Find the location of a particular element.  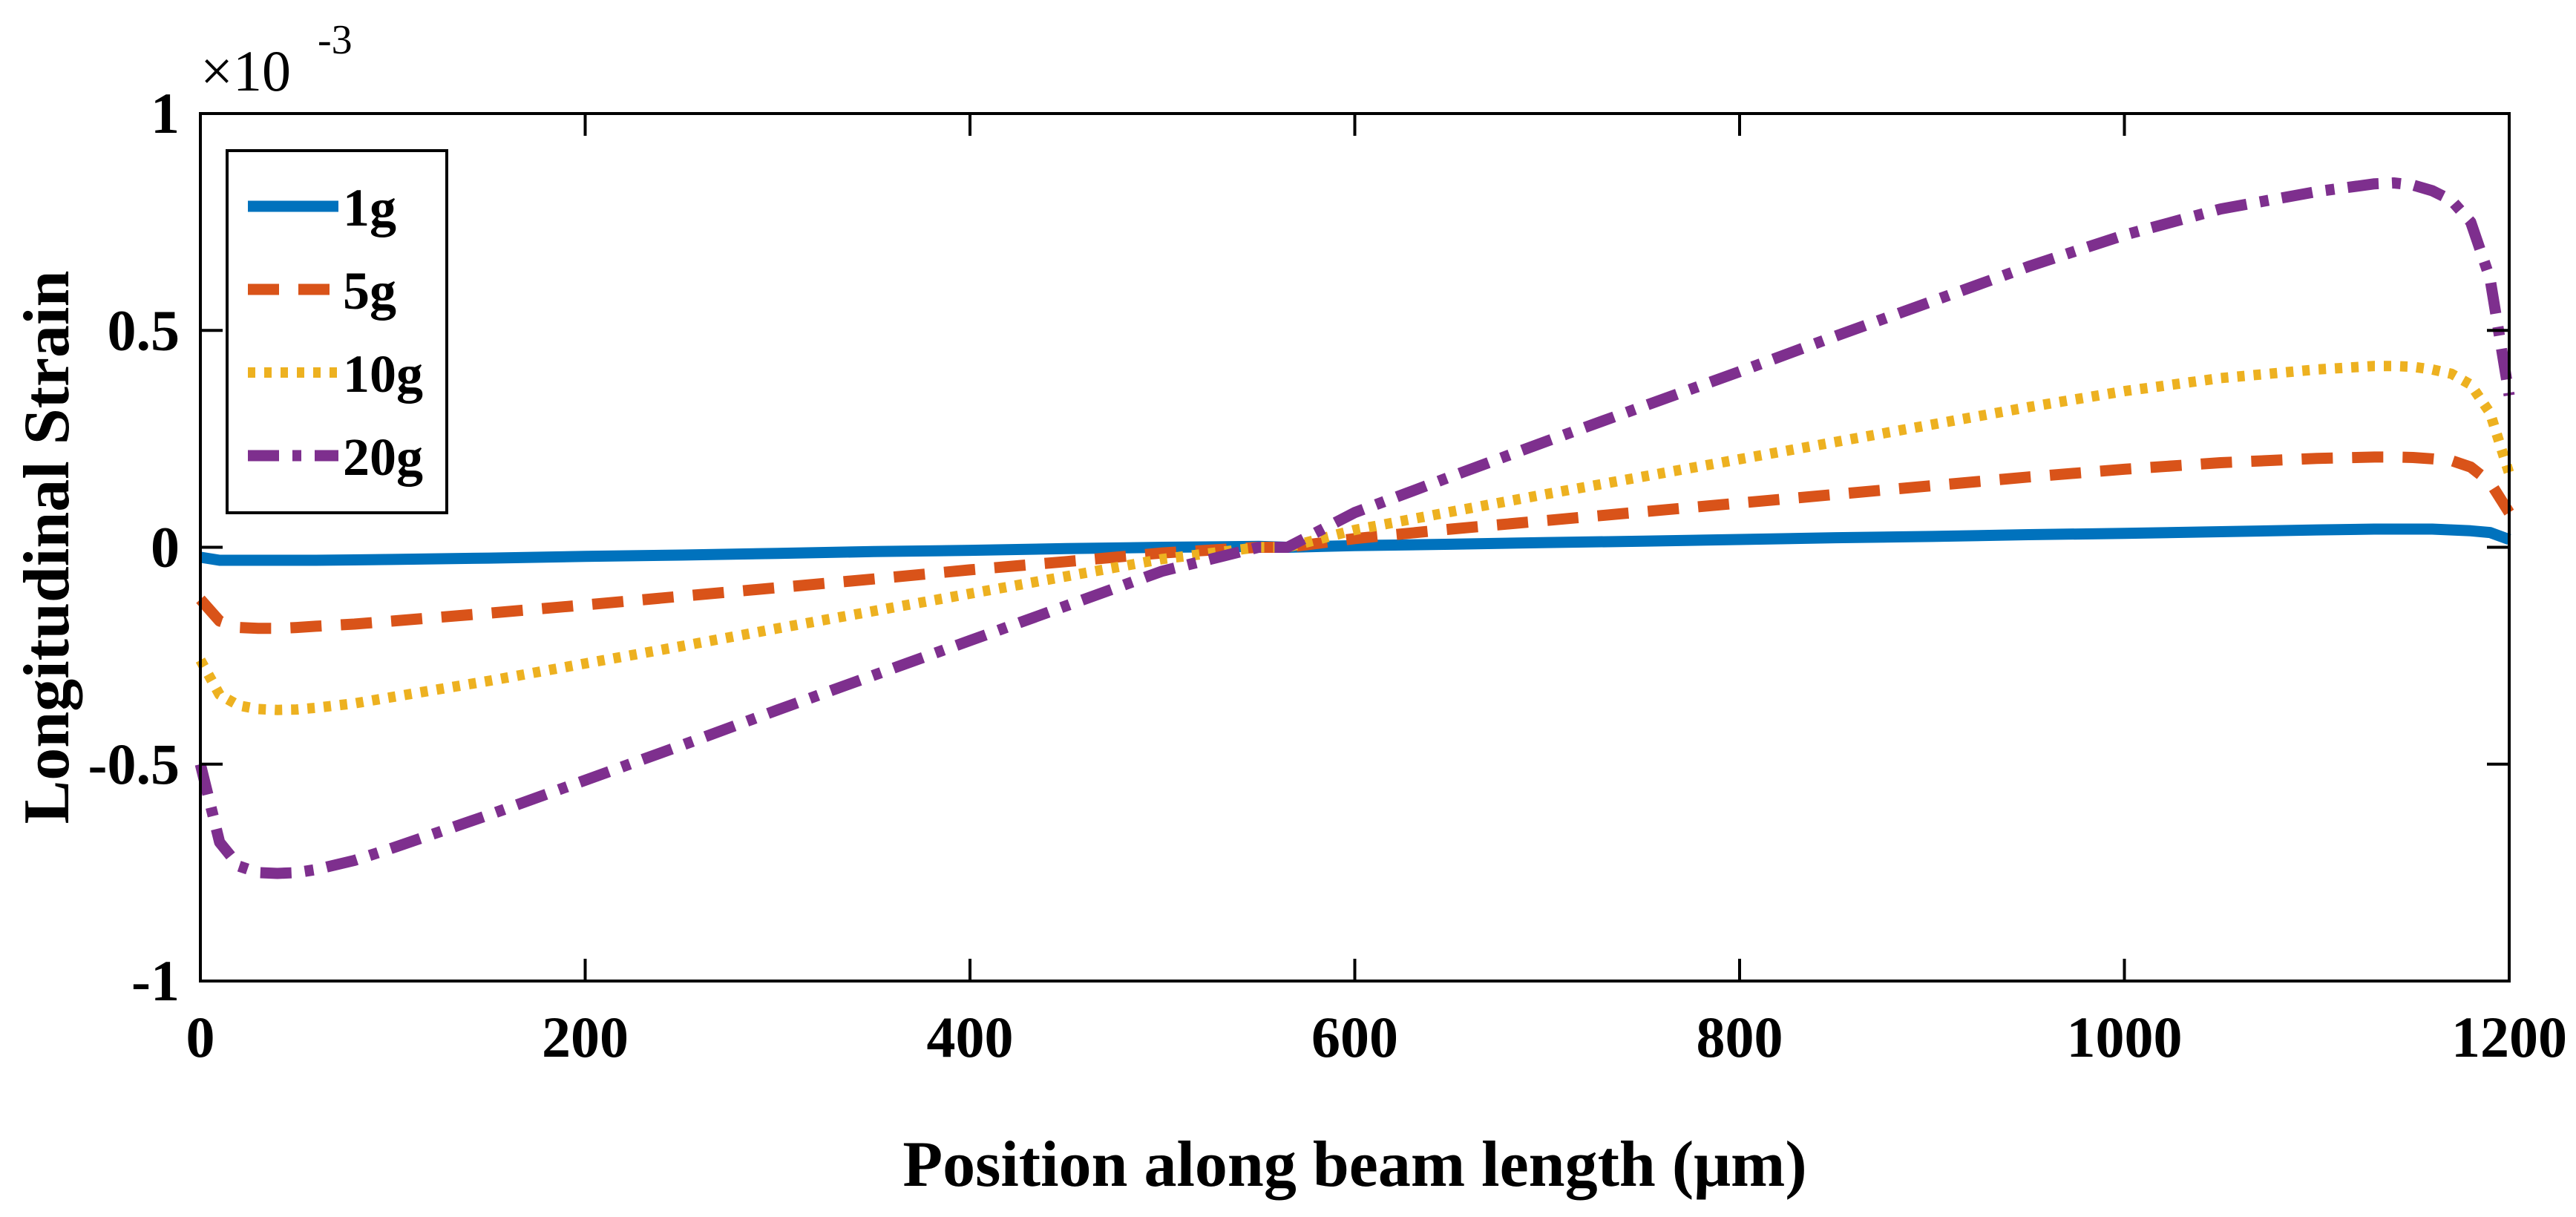

x-tick-label: 200 is located at coordinates (585, 1037).